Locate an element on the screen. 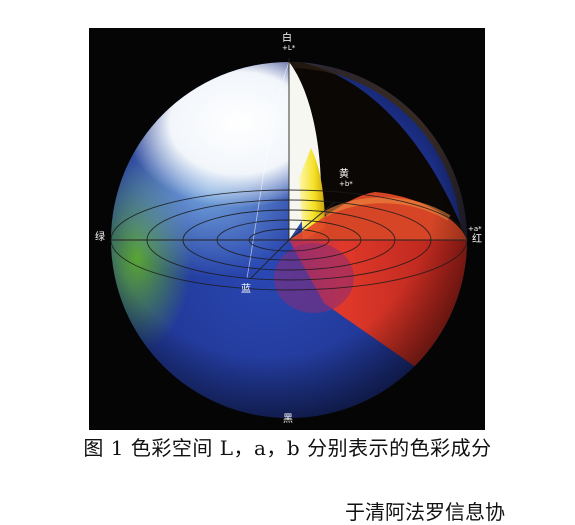 The width and height of the screenshot is (575, 525). green-label: 绿 is located at coordinates (100, 238).